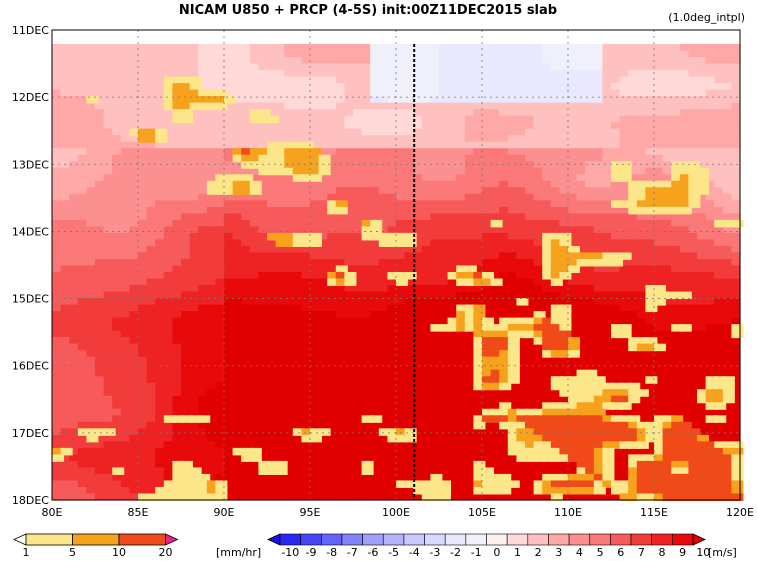 This screenshot has width=758, height=561. I want to click on x-tick-label: 115E, so click(654, 512).